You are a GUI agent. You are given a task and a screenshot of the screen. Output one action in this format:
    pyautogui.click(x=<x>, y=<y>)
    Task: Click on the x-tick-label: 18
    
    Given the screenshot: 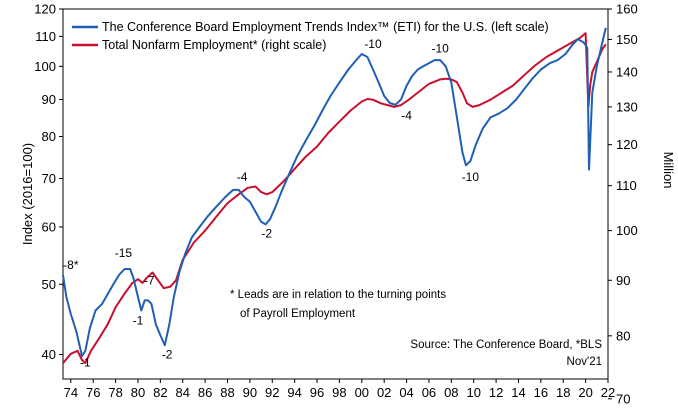 What is the action you would take?
    pyautogui.click(x=563, y=392)
    